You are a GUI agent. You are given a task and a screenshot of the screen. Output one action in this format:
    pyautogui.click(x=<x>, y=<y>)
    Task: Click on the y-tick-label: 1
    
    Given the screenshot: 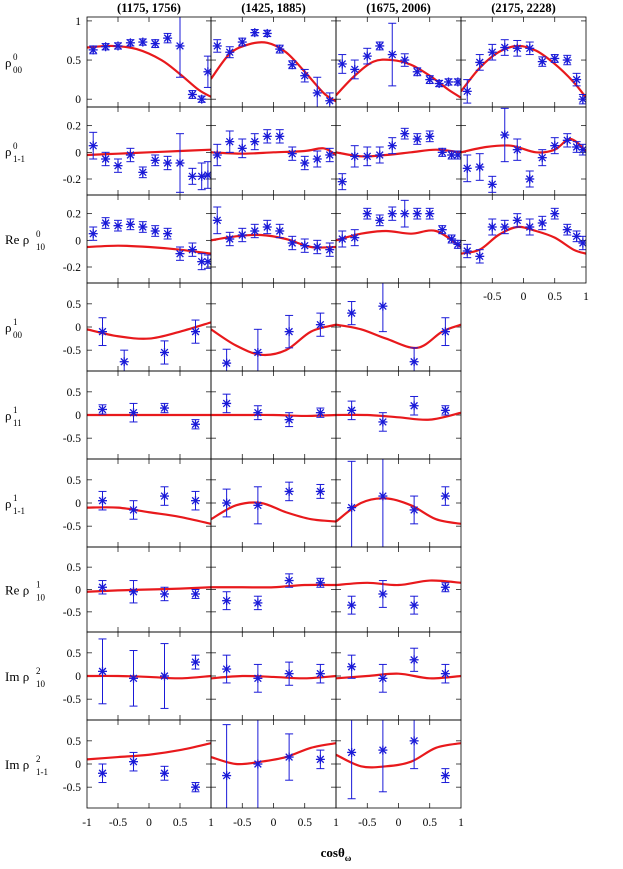 What is the action you would take?
    pyautogui.click(x=78, y=22)
    